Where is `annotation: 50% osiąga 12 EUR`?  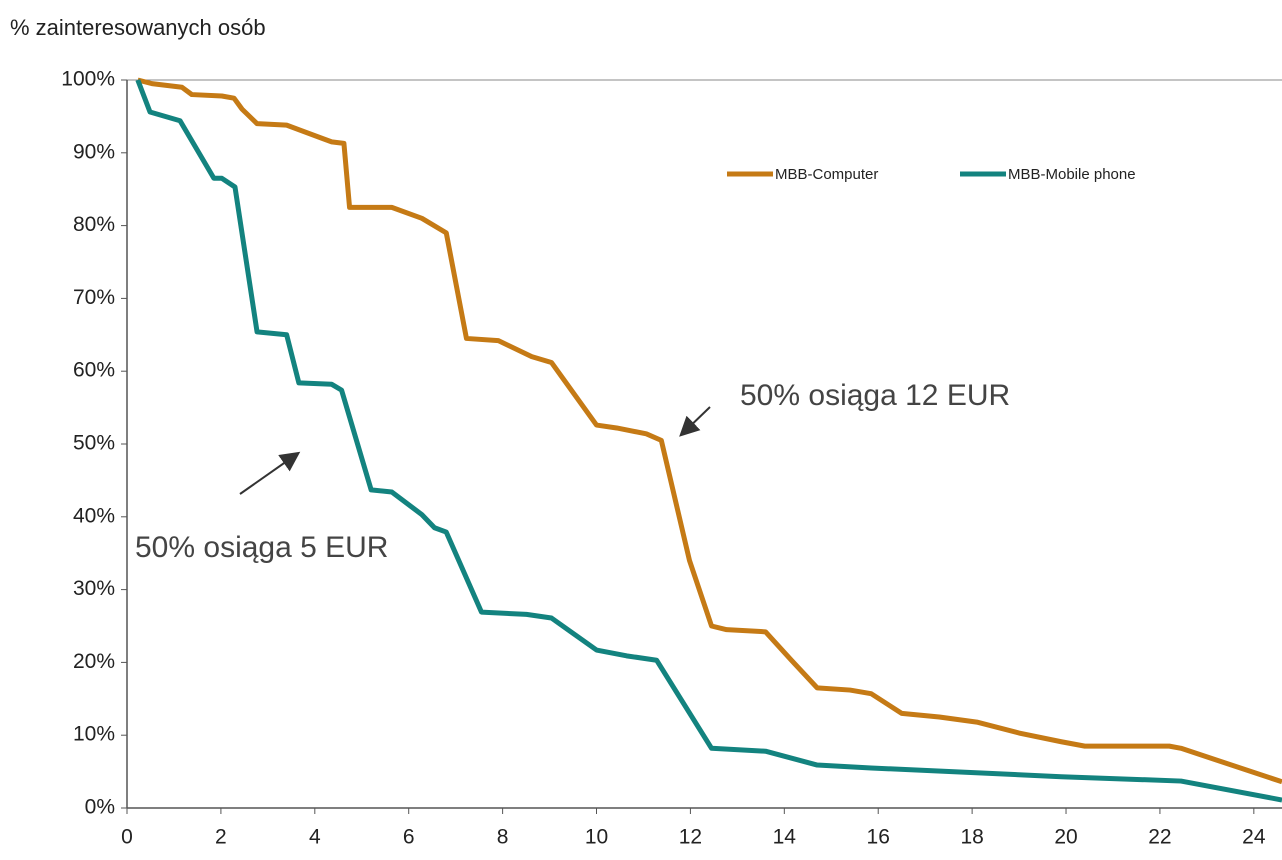
annotation: 50% osiąga 12 EUR is located at coordinates (875, 395).